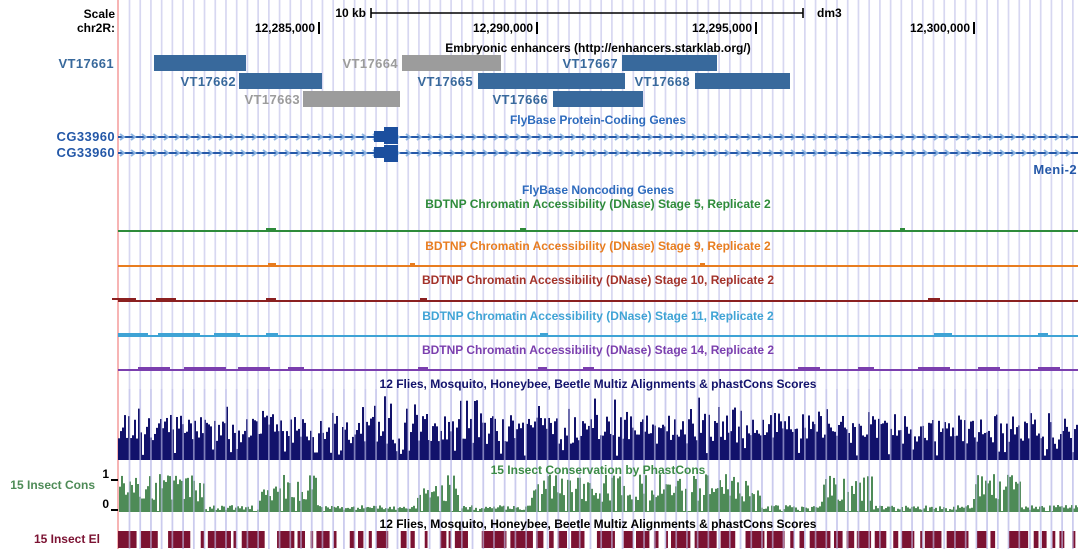 This screenshot has width=1078, height=549. What do you see at coordinates (280, 81) in the screenshot?
I see `enhancer-bar-vt17662` at bounding box center [280, 81].